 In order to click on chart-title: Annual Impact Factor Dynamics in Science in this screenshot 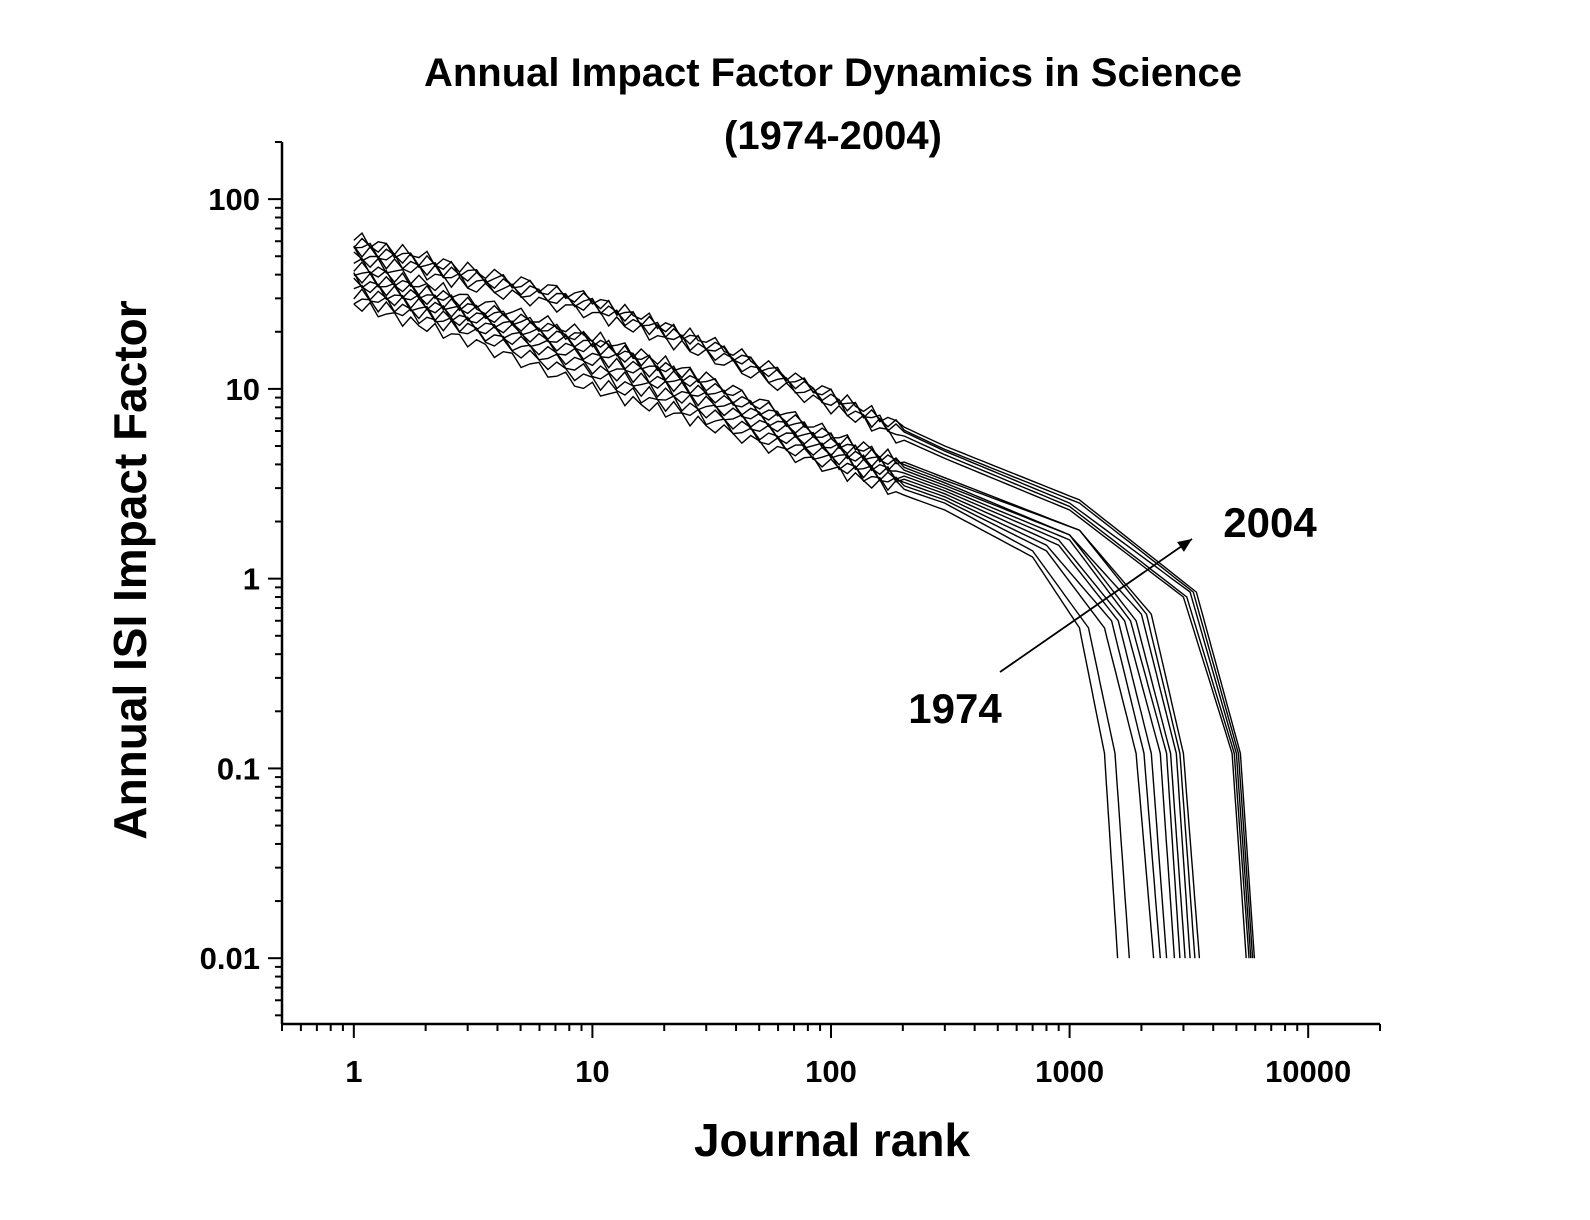, I will do `click(833, 73)`.